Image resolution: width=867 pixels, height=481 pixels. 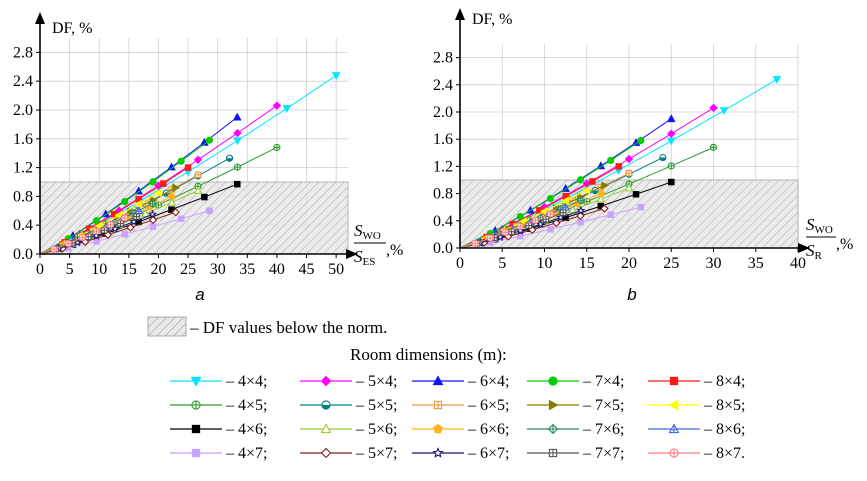 I want to click on x-label-numerator: SWO, so click(x=819, y=225).